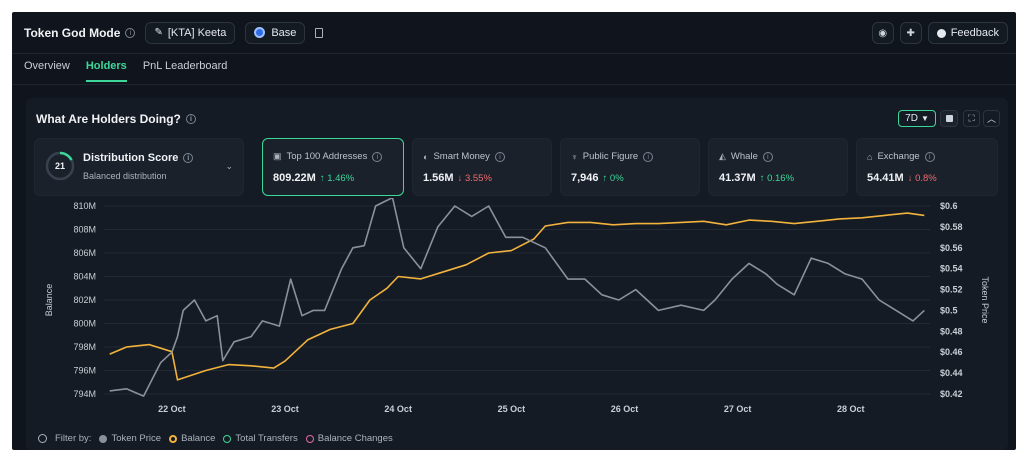  I want to click on card-value-text: 809.22M, so click(294, 178).